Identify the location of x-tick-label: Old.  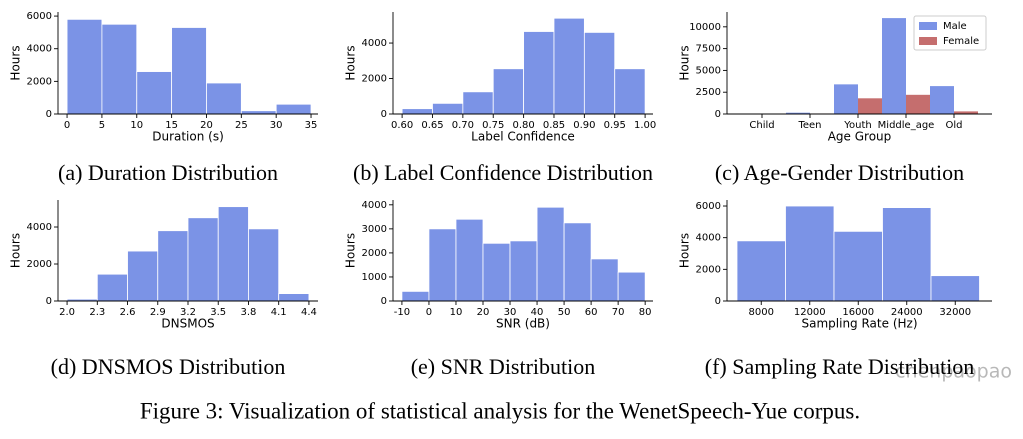
(954, 125).